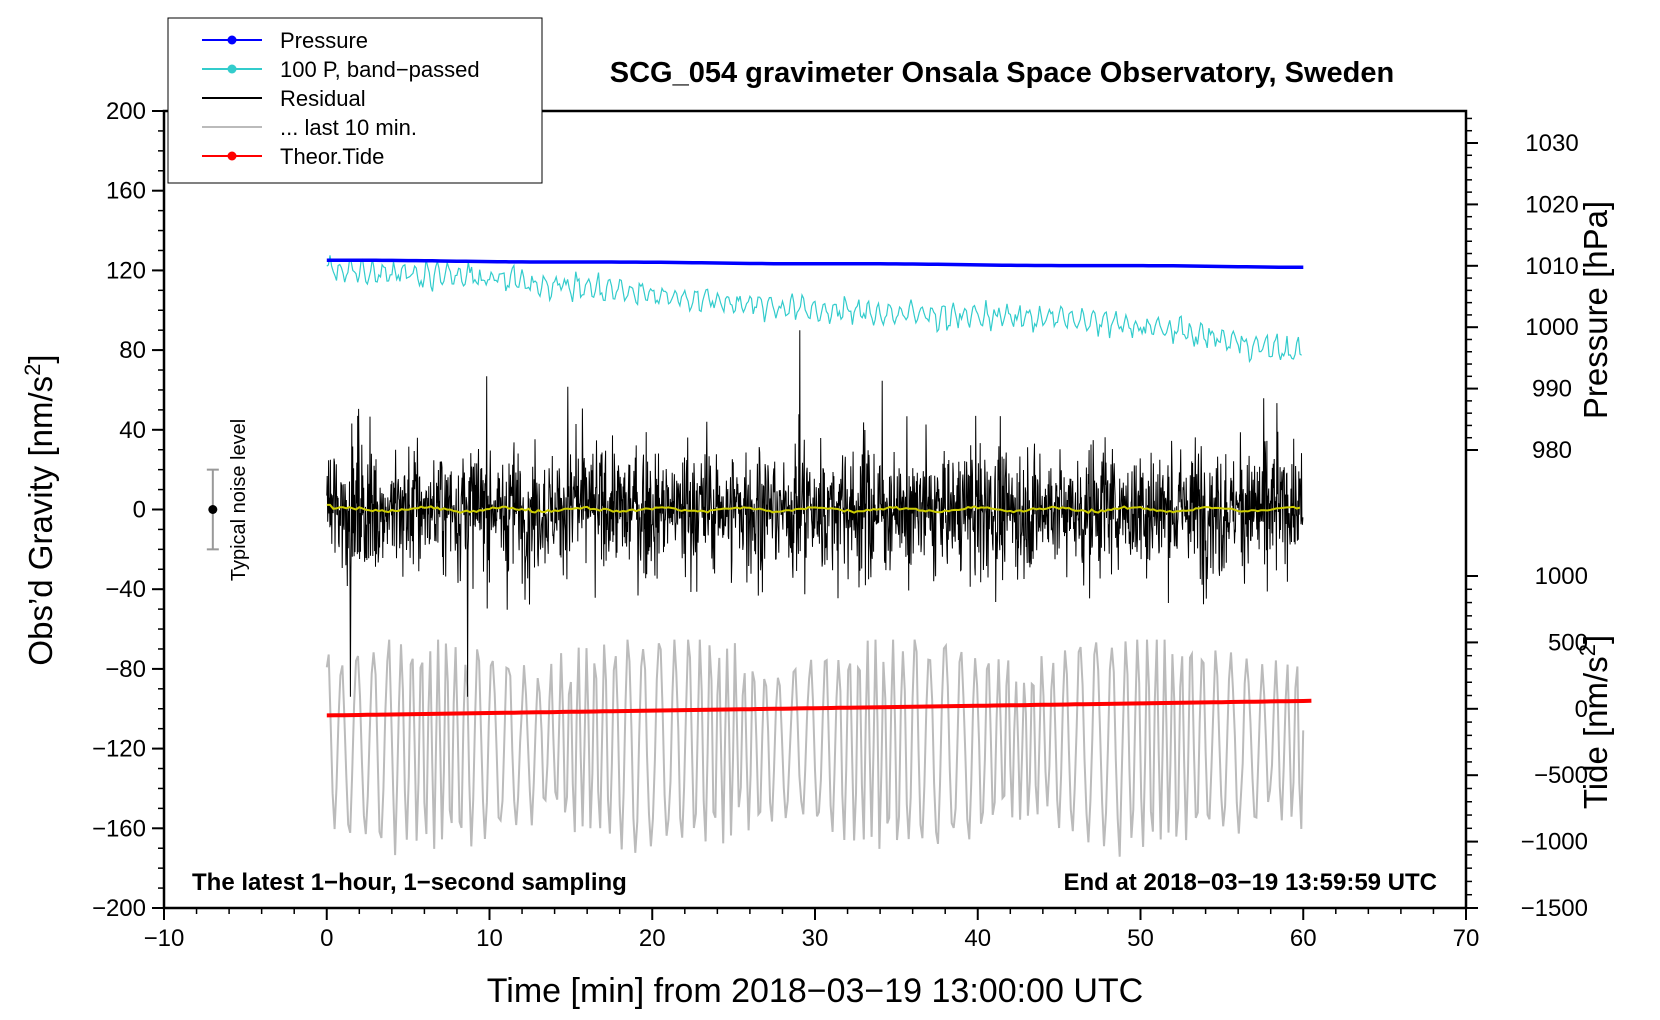  What do you see at coordinates (126, 270) in the screenshot?
I see `y-tick-label: 120` at bounding box center [126, 270].